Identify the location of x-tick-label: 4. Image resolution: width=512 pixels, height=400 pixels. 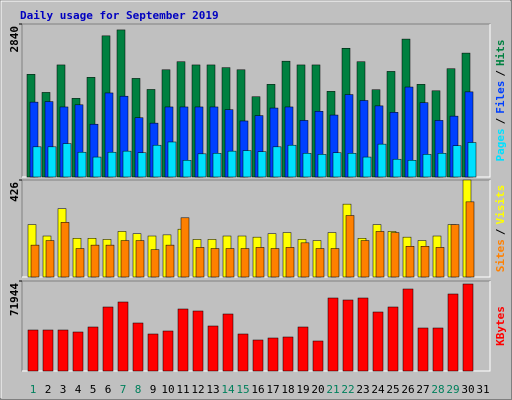
(78, 389).